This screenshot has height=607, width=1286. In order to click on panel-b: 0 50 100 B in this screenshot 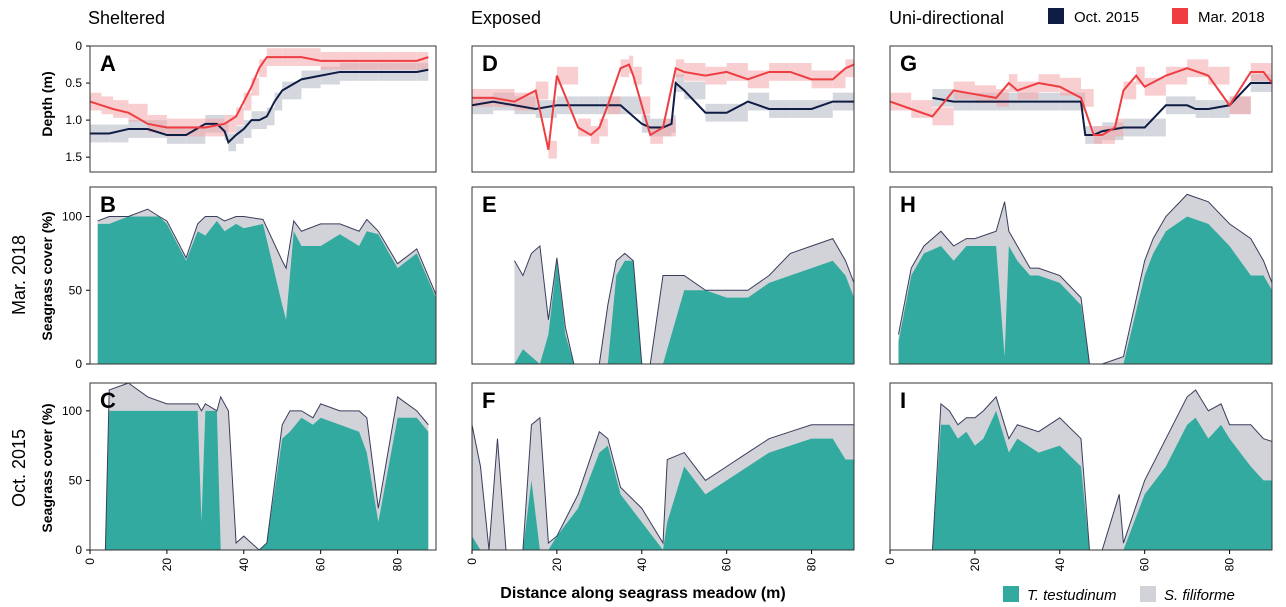, I will do `click(249, 278)`.